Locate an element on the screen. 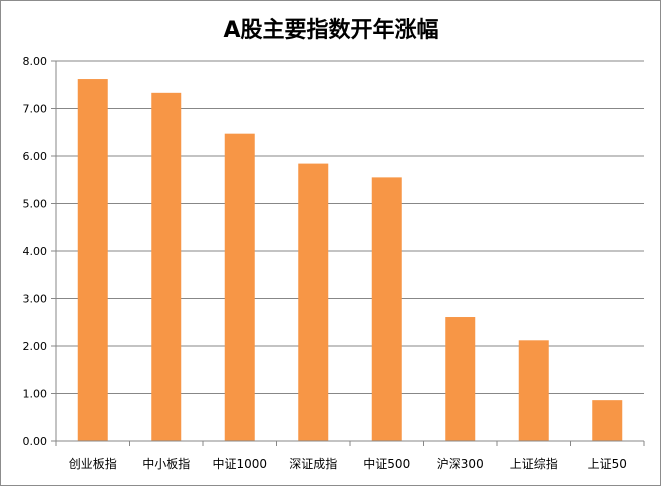 The height and width of the screenshot is (487, 661). y-tick-label: 7.00 is located at coordinates (35, 109).